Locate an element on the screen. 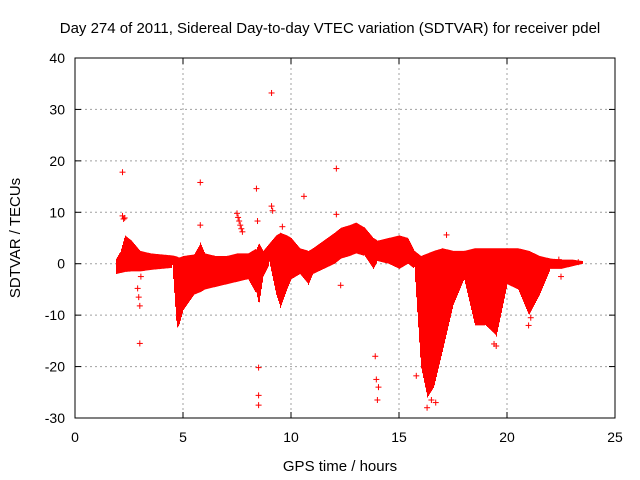  x-axis-label: GPS time / hours is located at coordinates (340, 466).